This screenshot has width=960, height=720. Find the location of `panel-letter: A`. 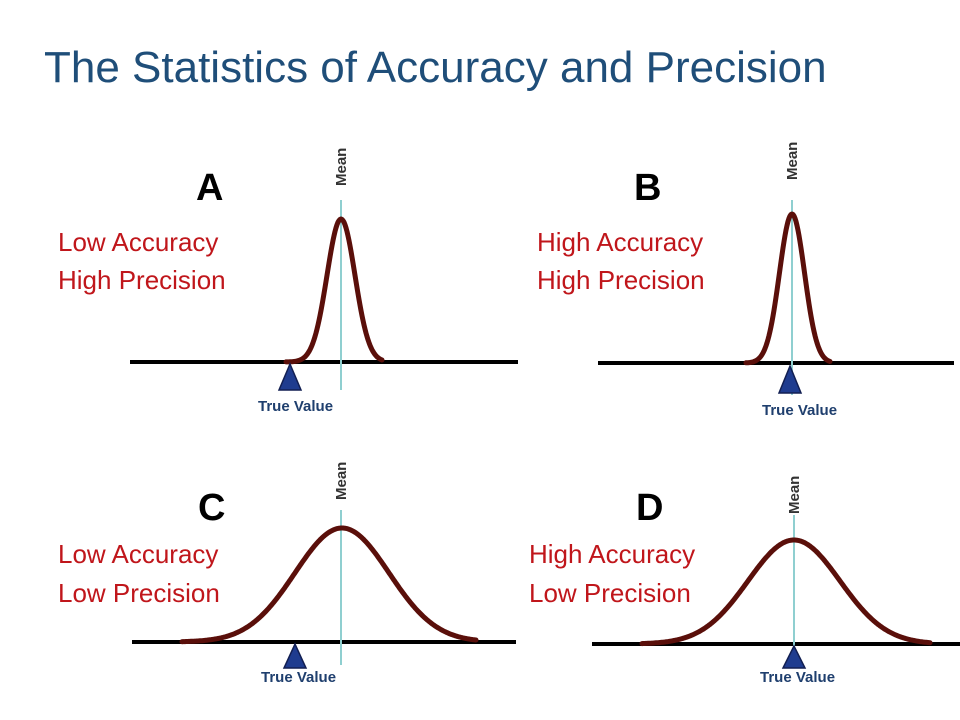

panel-letter: A is located at coordinates (209, 188).